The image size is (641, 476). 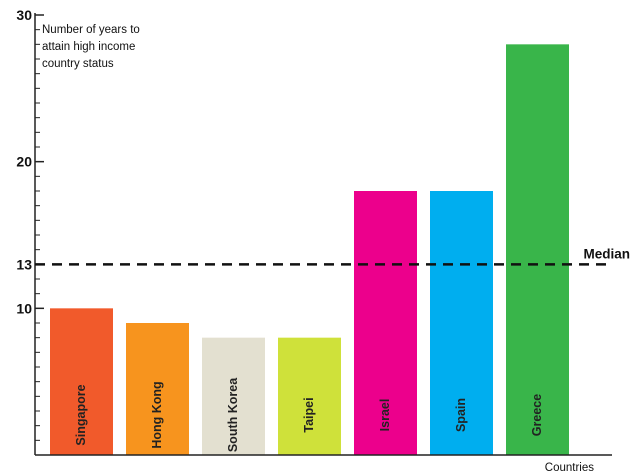 What do you see at coordinates (24, 308) in the screenshot?
I see `y-tick-label-10: 10` at bounding box center [24, 308].